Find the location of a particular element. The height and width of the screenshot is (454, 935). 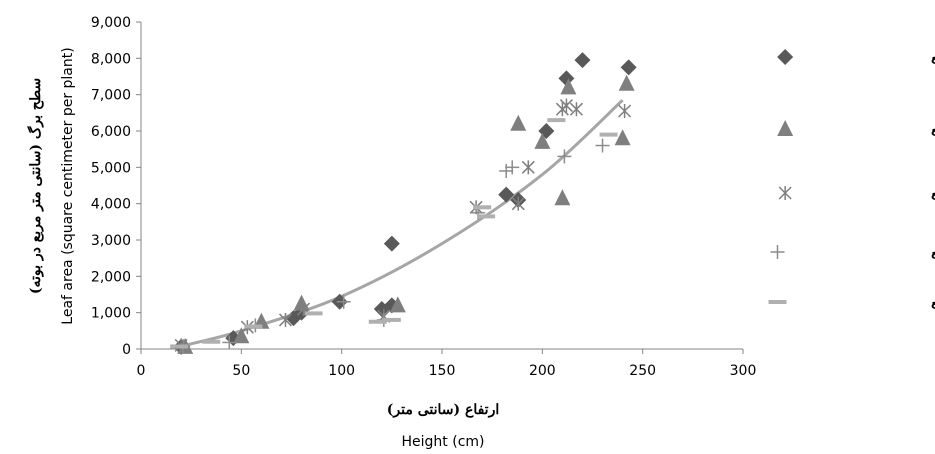

y-tick-label: 5,000 is located at coordinates (111, 168).